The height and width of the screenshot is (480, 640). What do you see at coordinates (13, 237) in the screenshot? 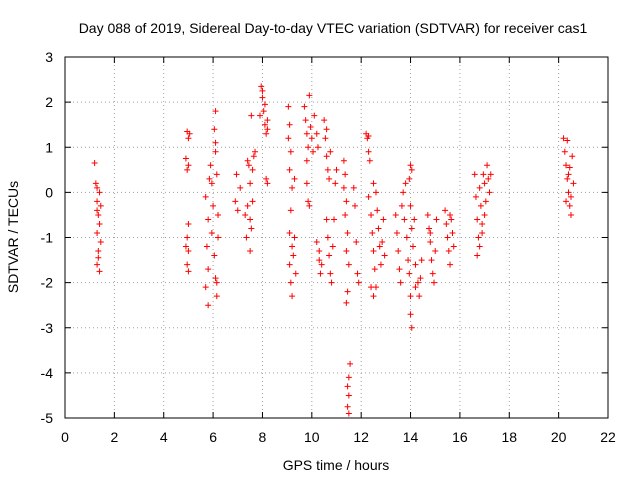
I see `y-axis-label: SDTVAR / TECUs` at bounding box center [13, 237].